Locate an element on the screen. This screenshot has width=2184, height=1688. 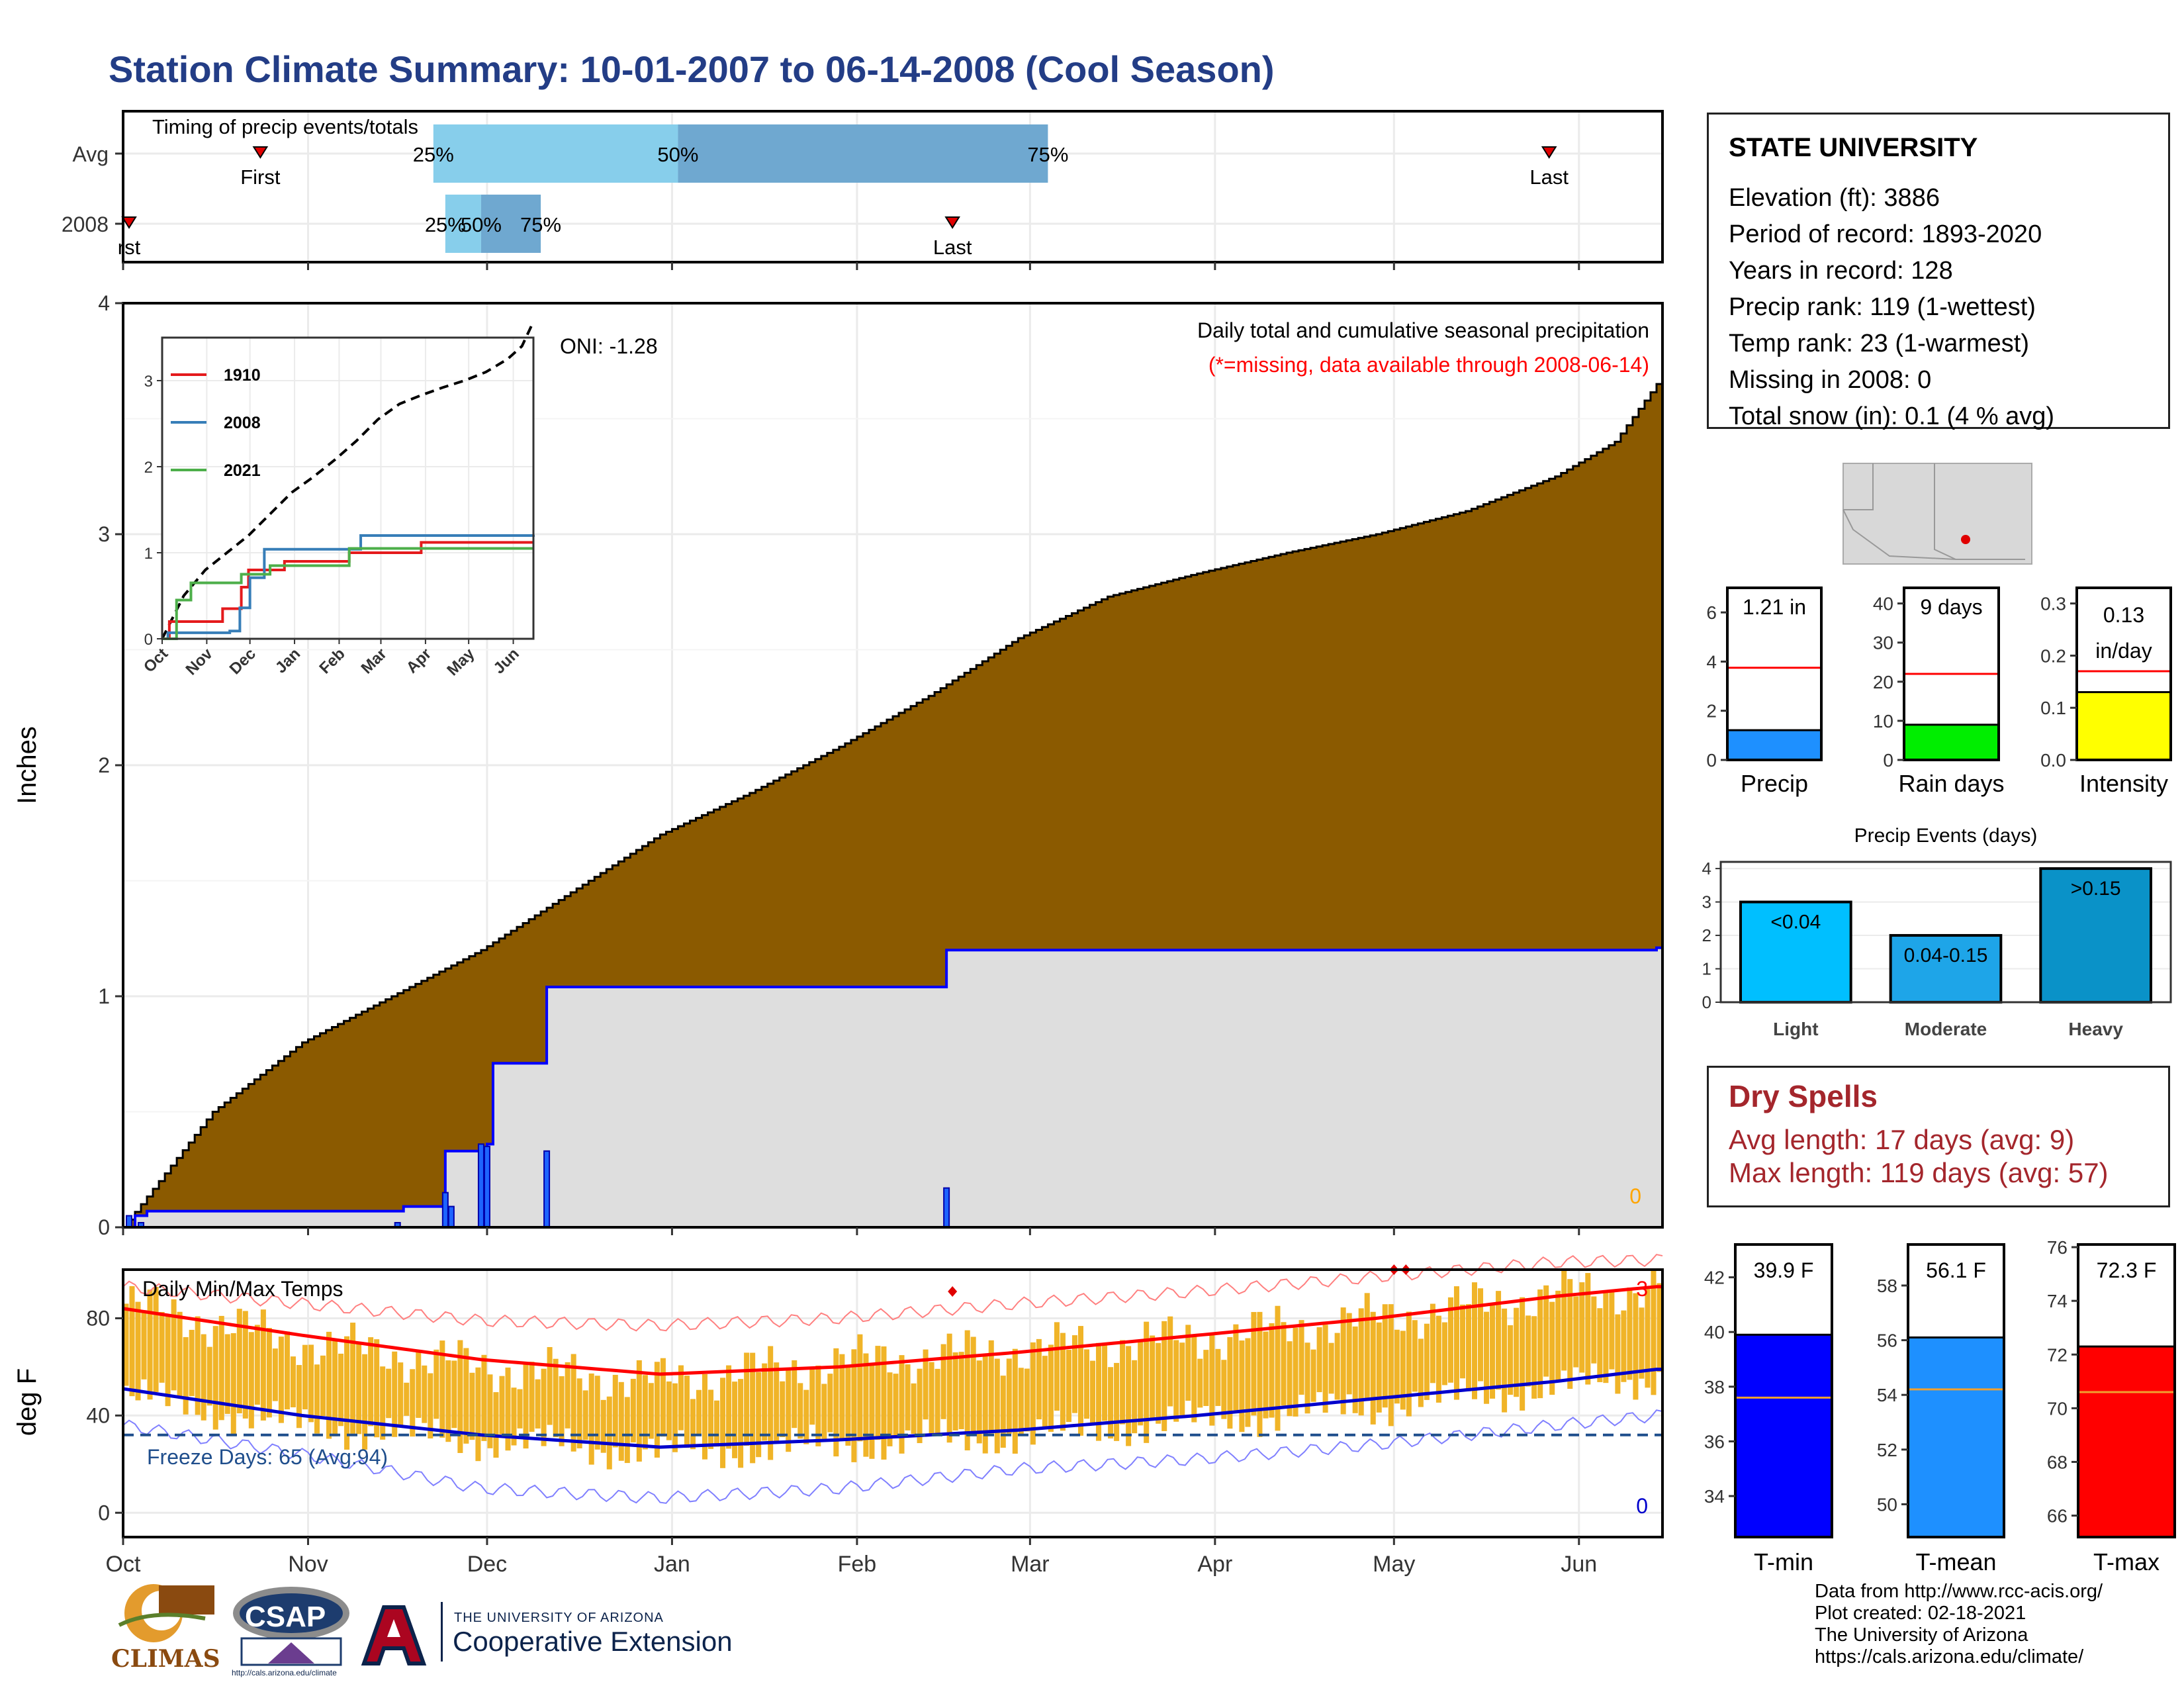
precip-y-tick-label: 1 is located at coordinates (104, 996).